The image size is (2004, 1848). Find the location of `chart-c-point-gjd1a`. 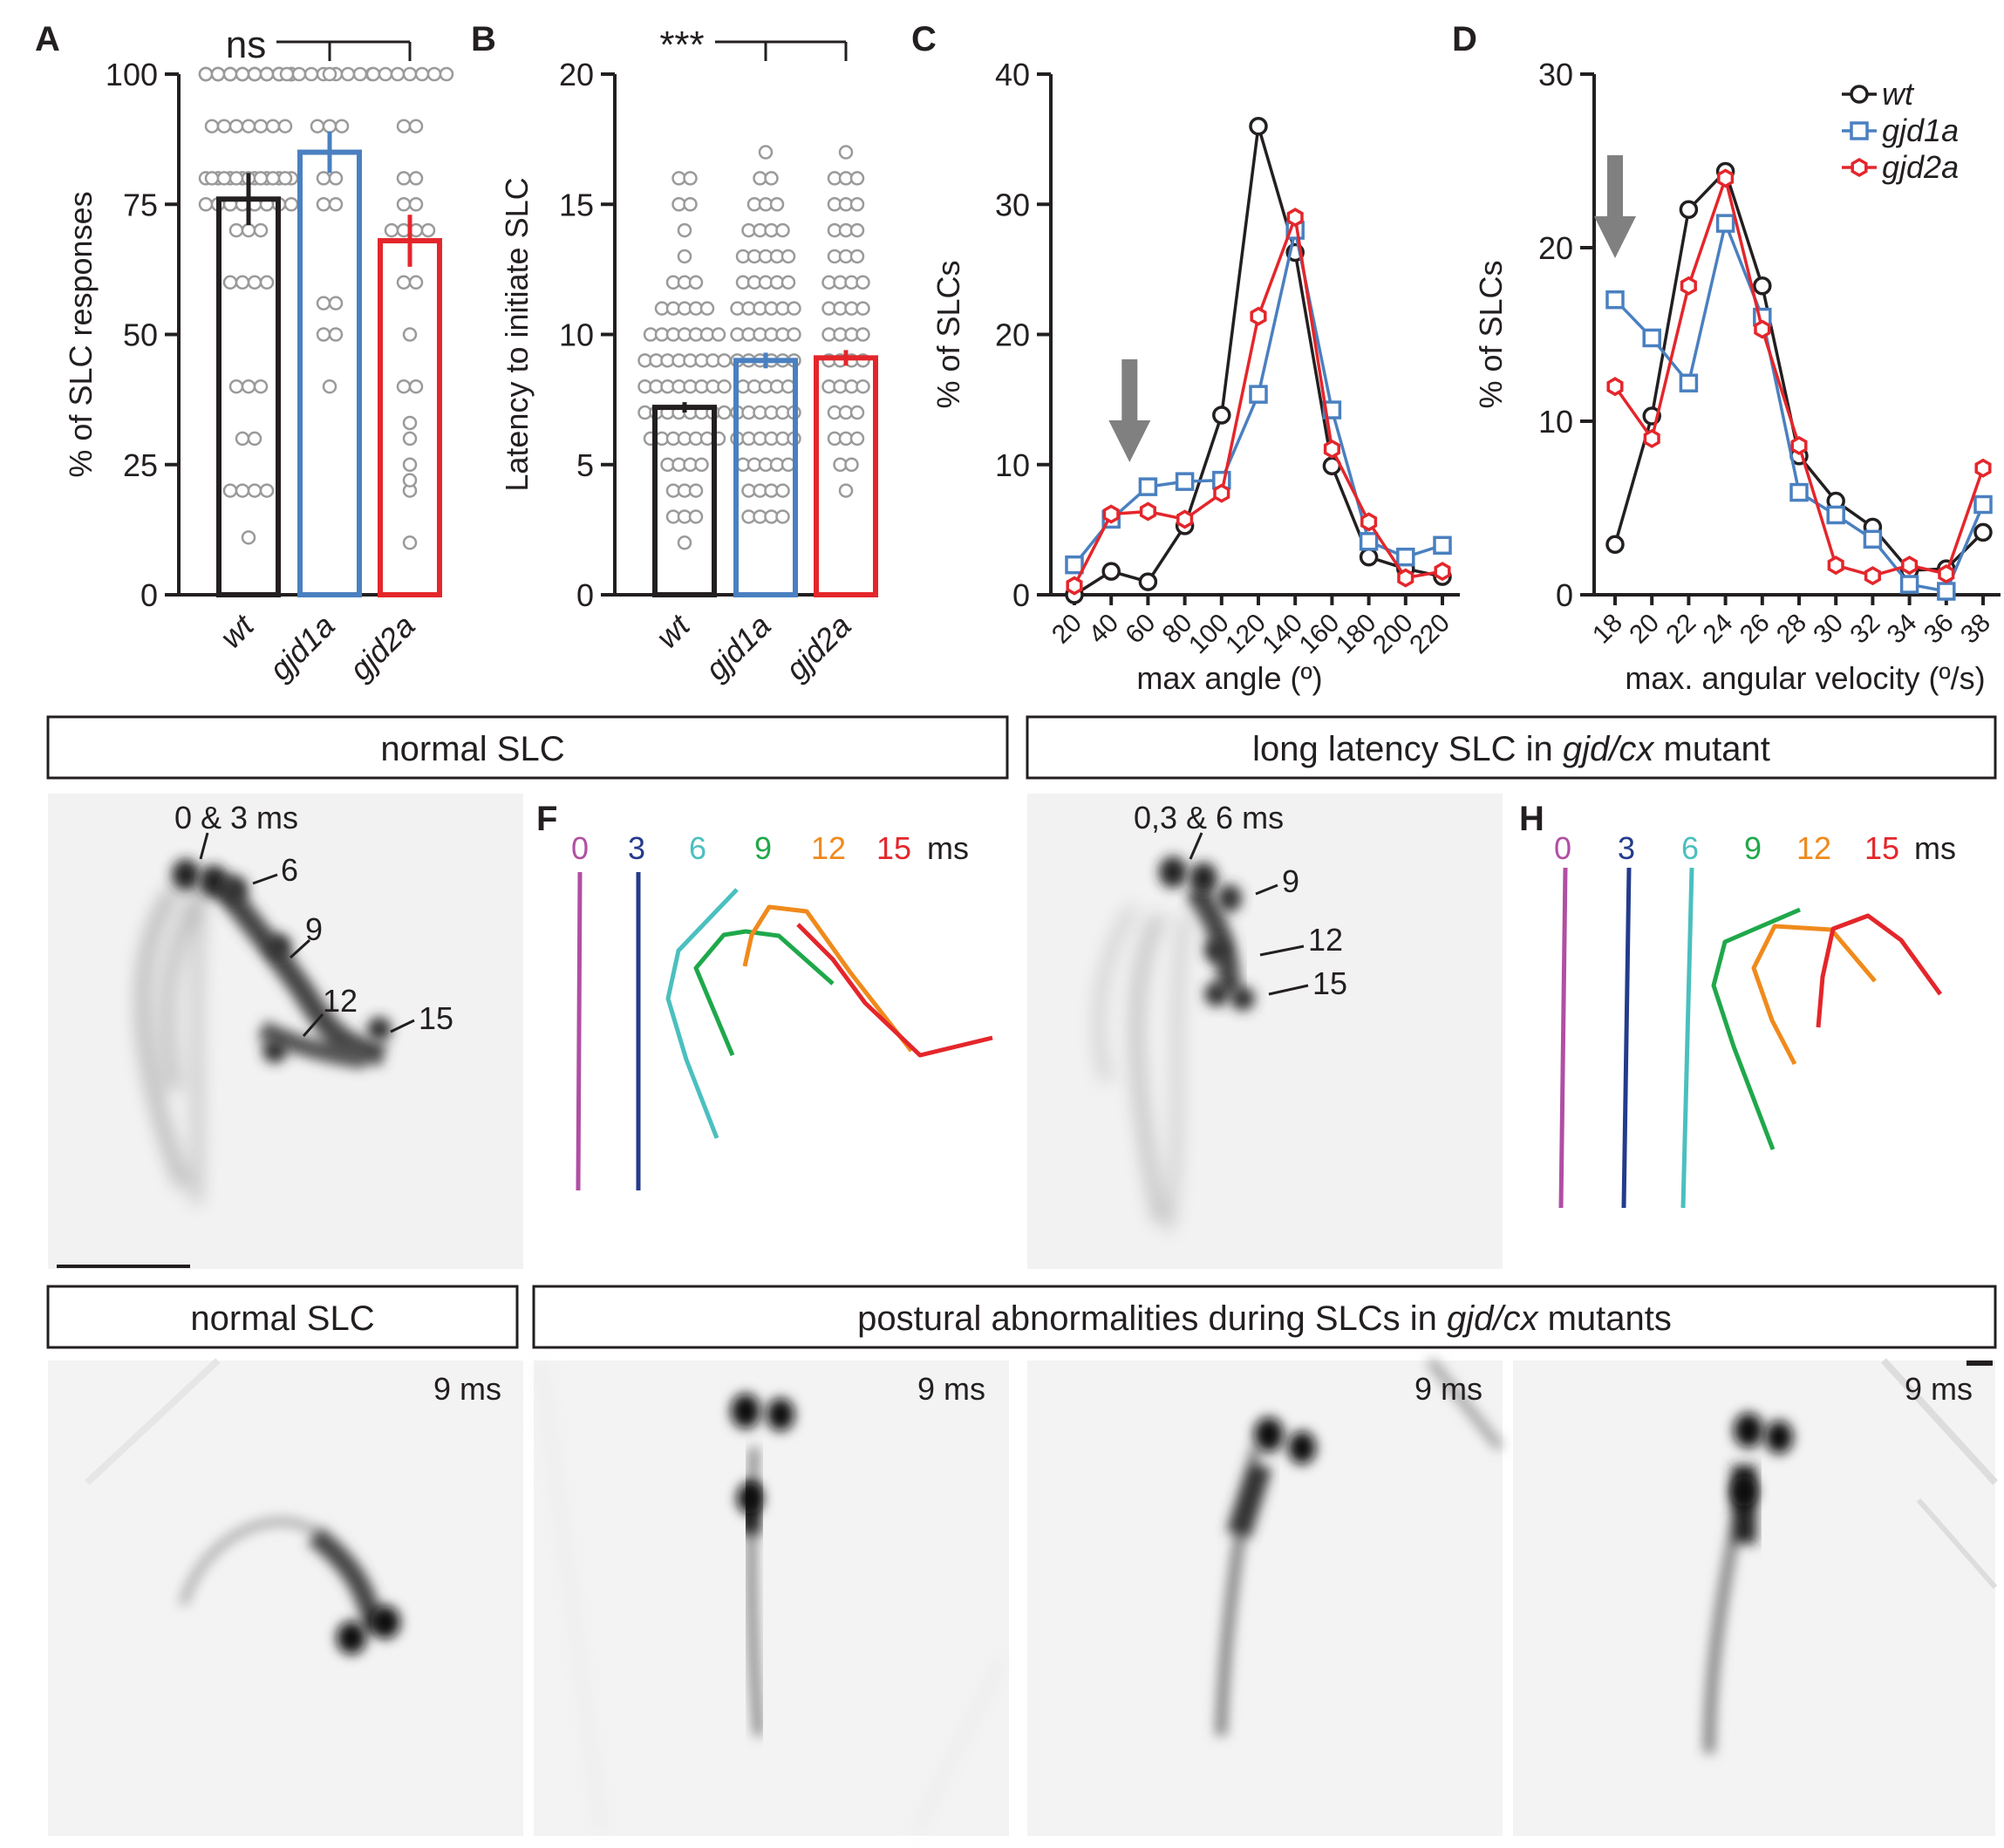

chart-c-point-gjd1a is located at coordinates (1405, 557).